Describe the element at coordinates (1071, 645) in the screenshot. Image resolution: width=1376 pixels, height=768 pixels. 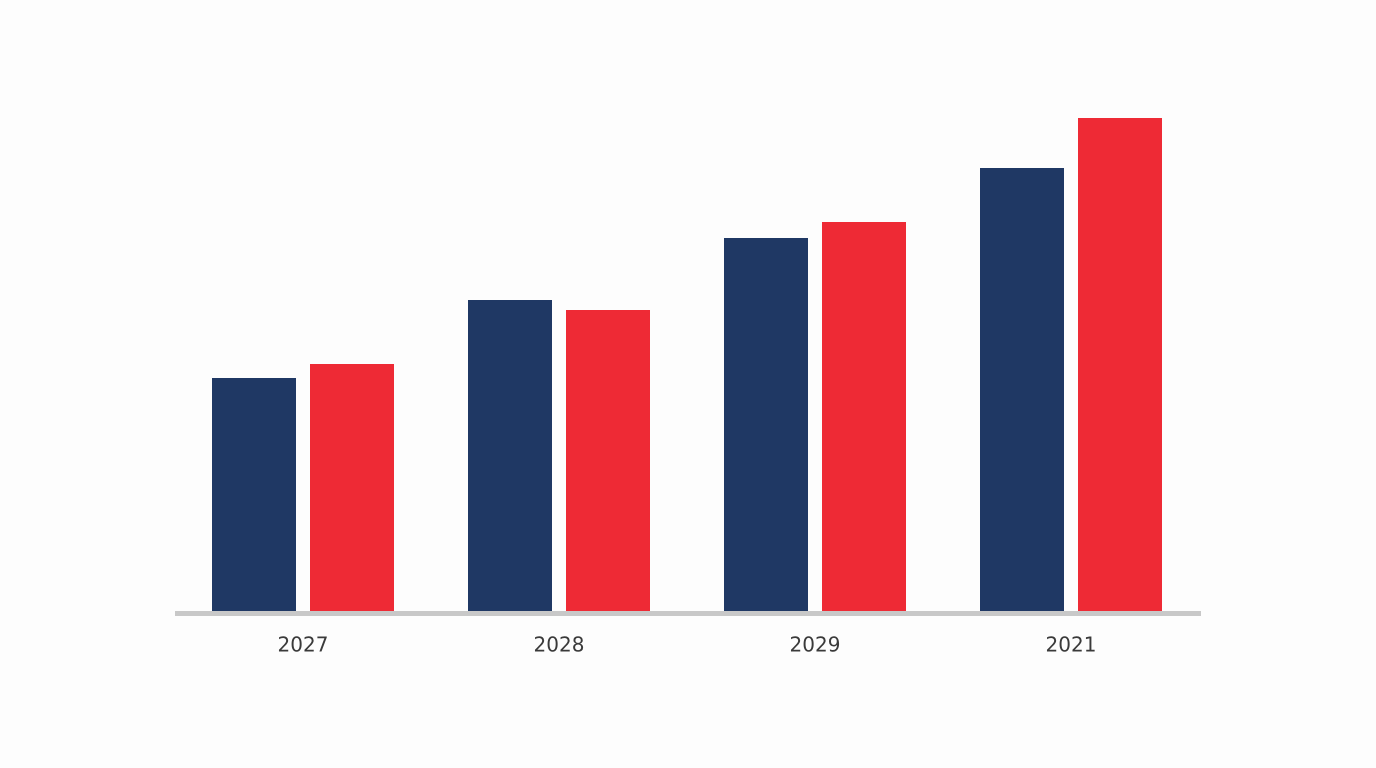
I see `x-tick-label: 2021` at that location.